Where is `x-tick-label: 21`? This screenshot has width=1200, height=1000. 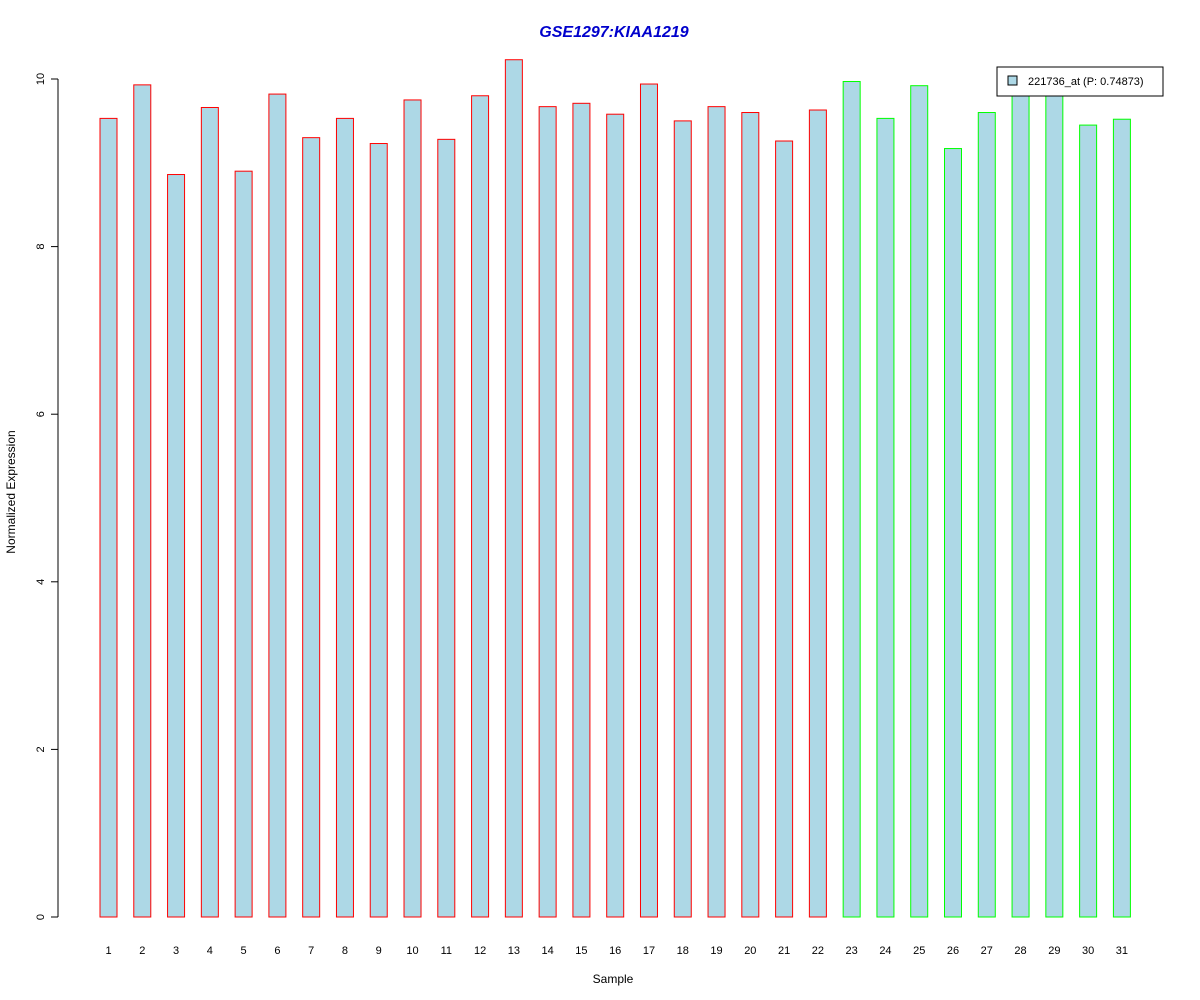
x-tick-label: 21 is located at coordinates (784, 951).